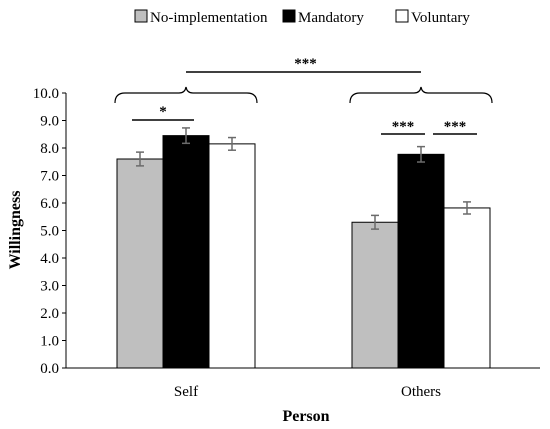  Describe the element at coordinates (303, 178) in the screenshot. I see `error-bars` at that location.